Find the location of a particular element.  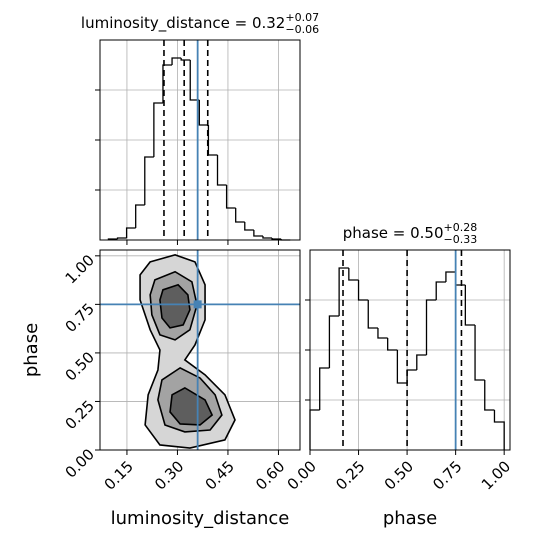

x-tick-label: 0.00 is located at coordinates (302, 475).